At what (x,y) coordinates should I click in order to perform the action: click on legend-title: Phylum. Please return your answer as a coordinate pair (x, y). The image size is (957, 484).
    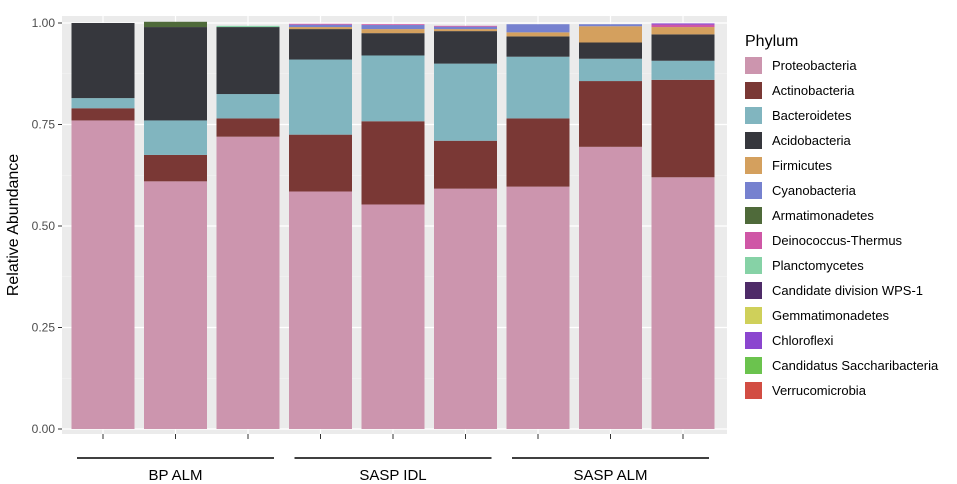
    Looking at the image, I should click on (771, 41).